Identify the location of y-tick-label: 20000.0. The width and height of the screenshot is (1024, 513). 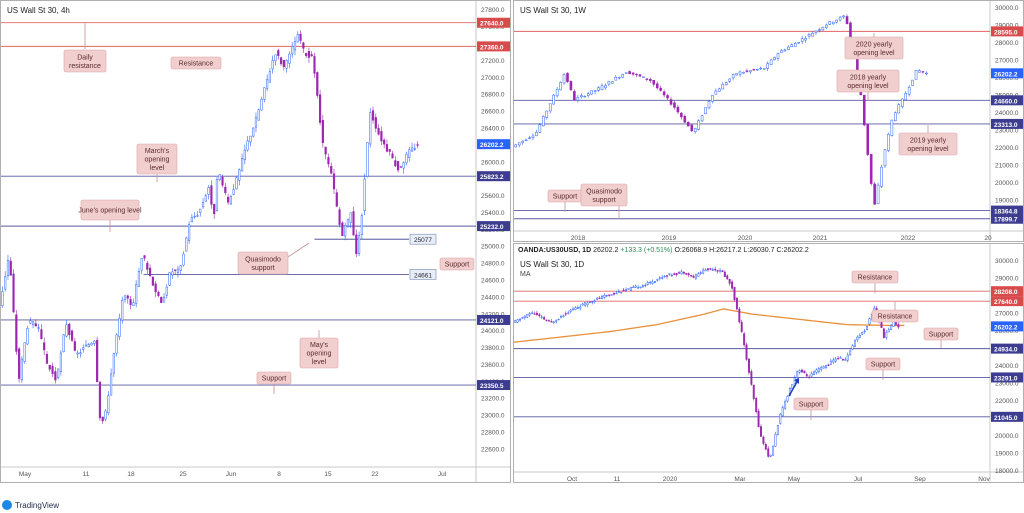
(1007, 183).